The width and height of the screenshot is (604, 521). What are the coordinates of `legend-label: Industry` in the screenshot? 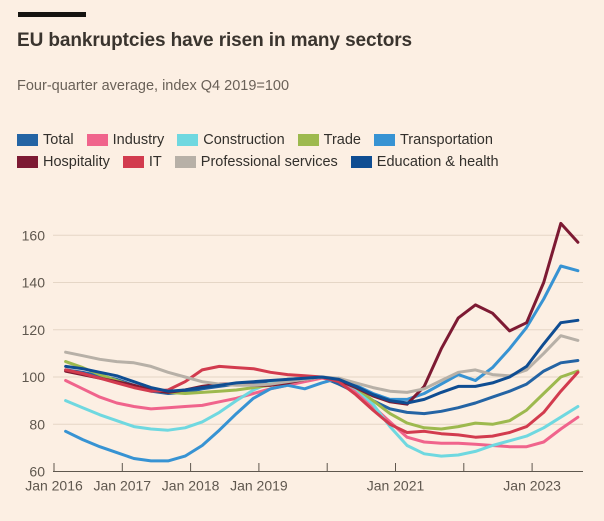 It's located at (138, 140).